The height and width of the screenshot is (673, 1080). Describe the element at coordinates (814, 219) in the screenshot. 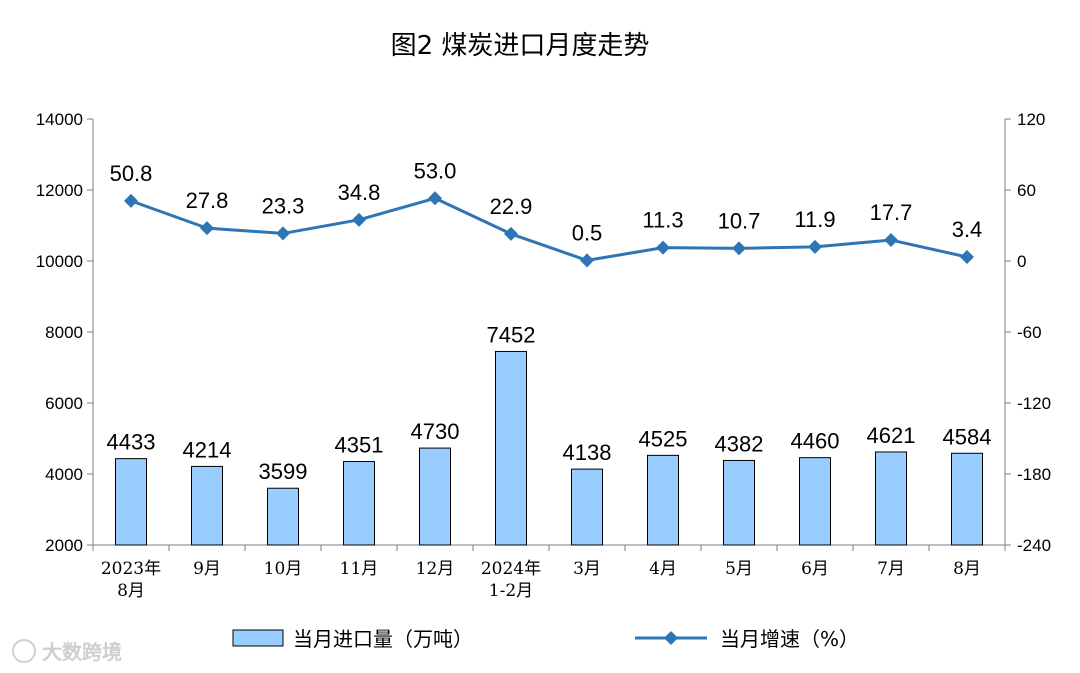

I see `line-data-label: 11.9` at that location.